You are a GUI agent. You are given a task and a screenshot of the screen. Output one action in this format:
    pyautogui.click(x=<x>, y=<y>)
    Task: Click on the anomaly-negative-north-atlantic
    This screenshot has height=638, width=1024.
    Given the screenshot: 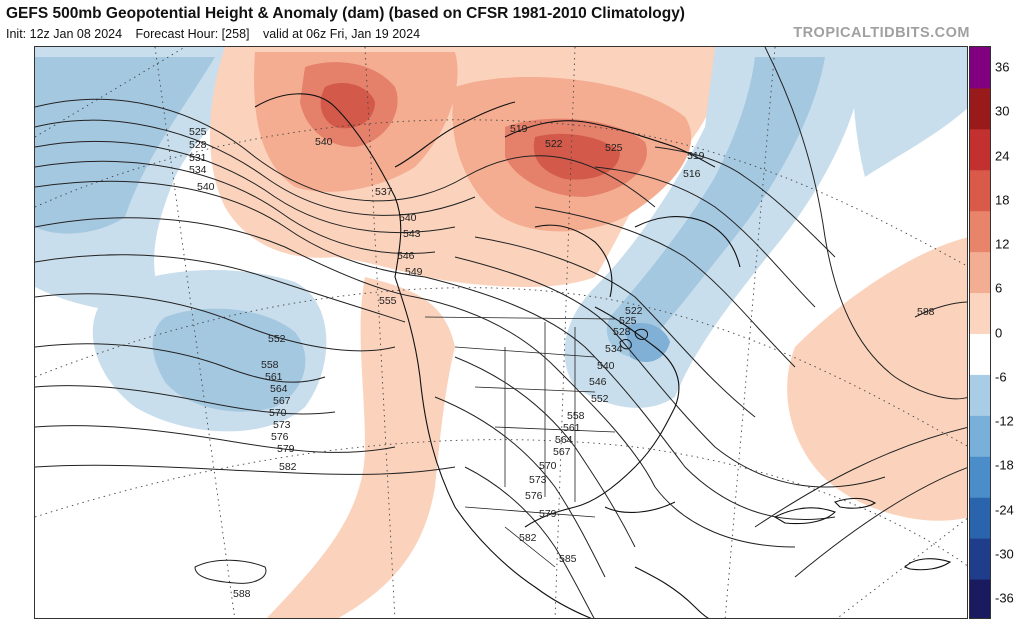 What is the action you would take?
    pyautogui.click(x=910, y=112)
    